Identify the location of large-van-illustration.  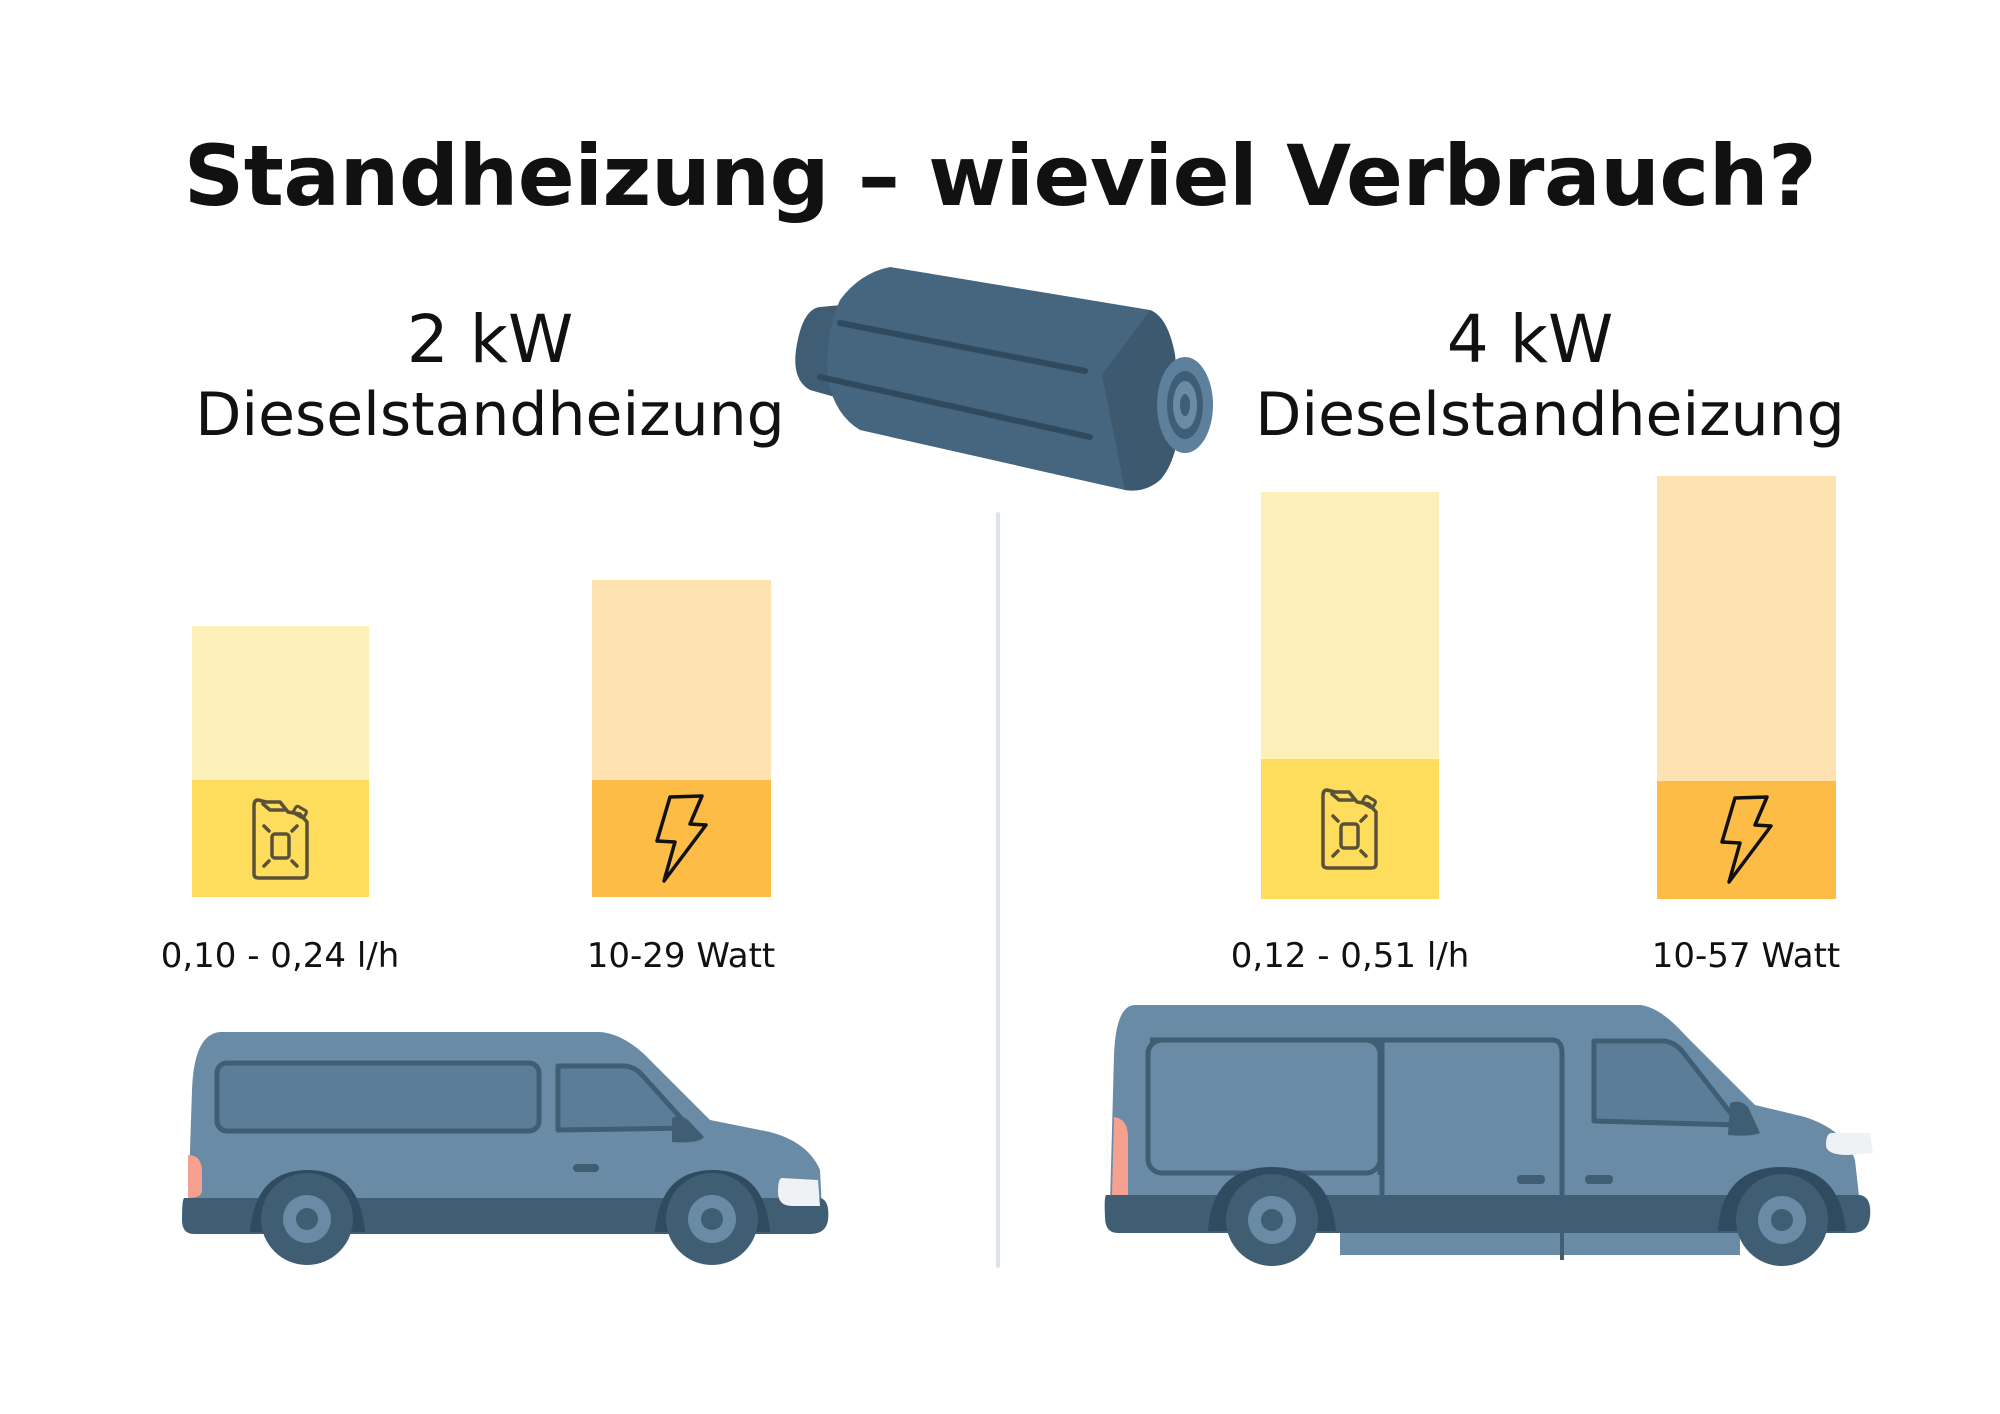
(1495, 1135).